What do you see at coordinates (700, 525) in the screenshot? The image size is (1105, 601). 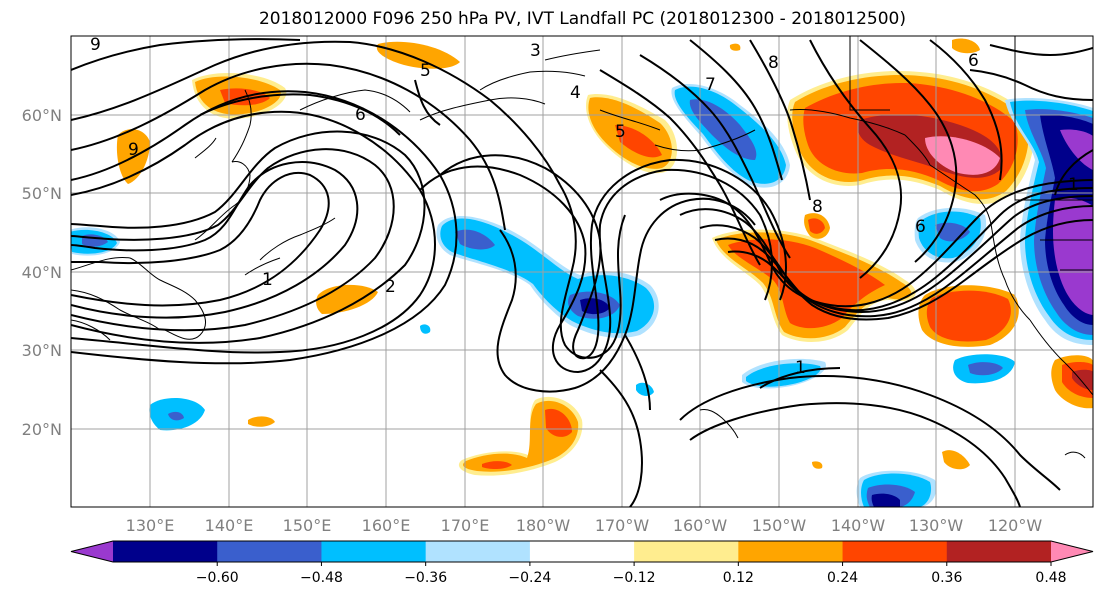 I see `lon-label: 160°W` at bounding box center [700, 525].